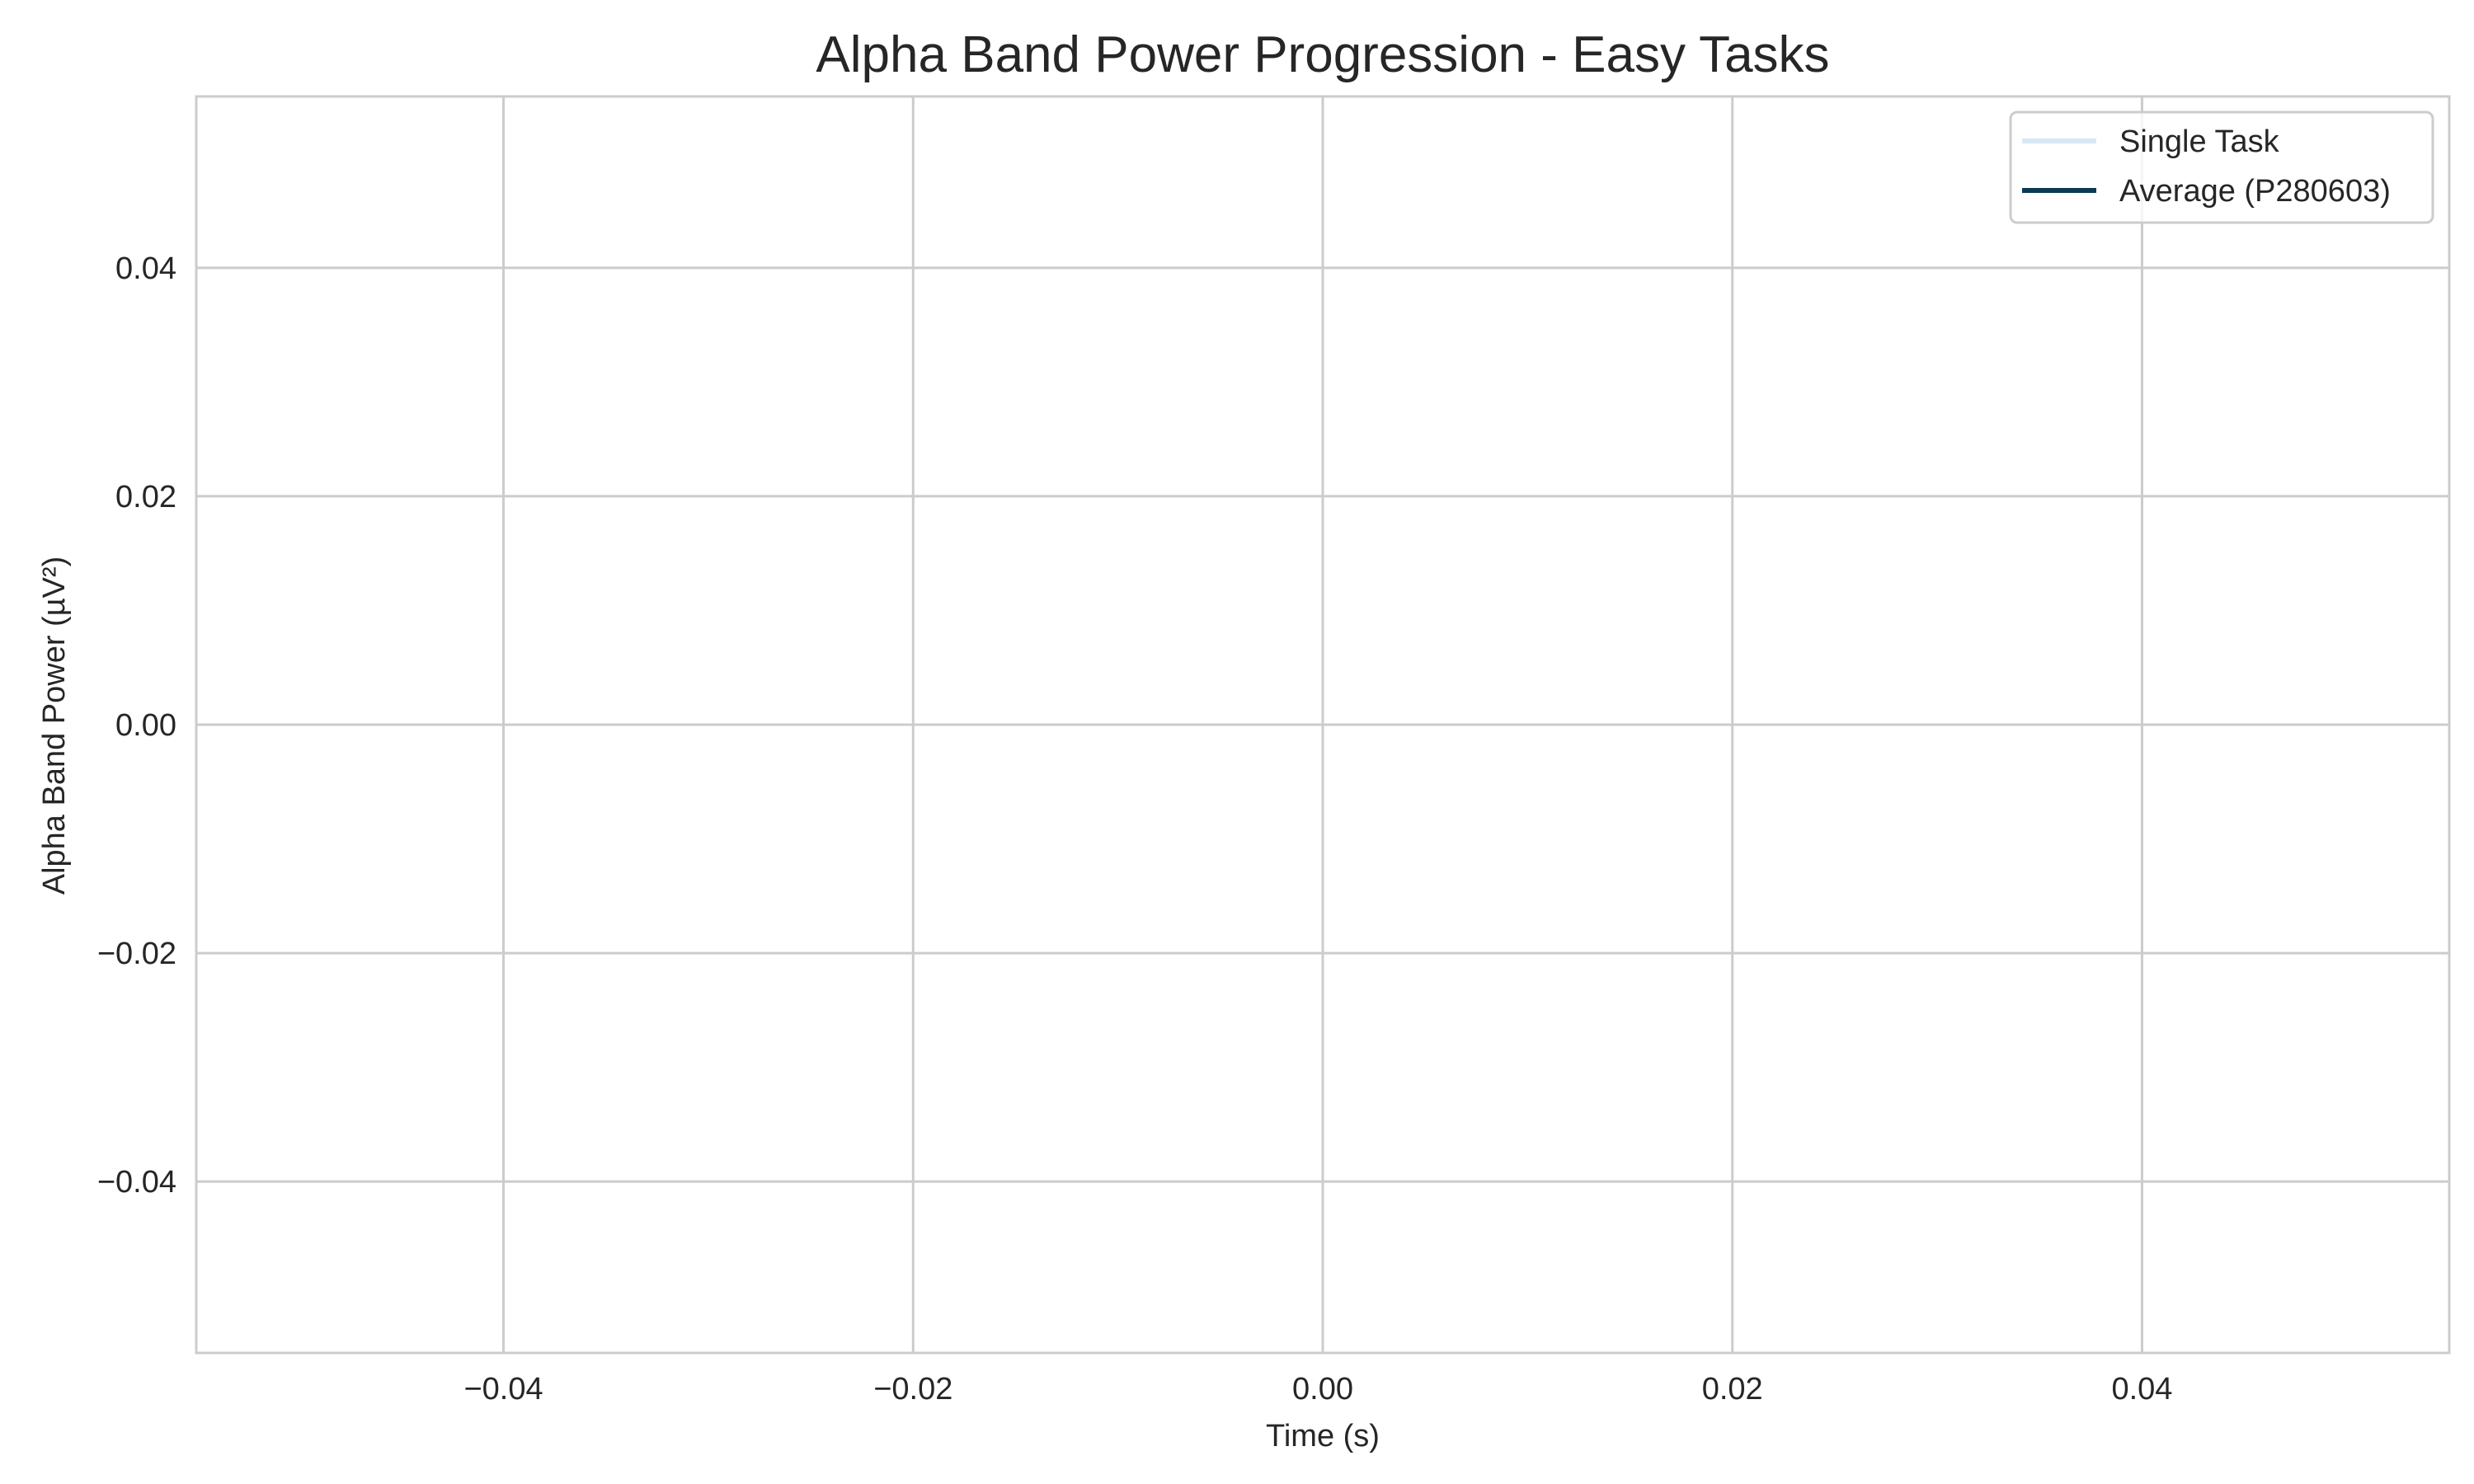 The image size is (2474, 1484). I want to click on legend-label-average: Average (P280603), so click(2255, 191).